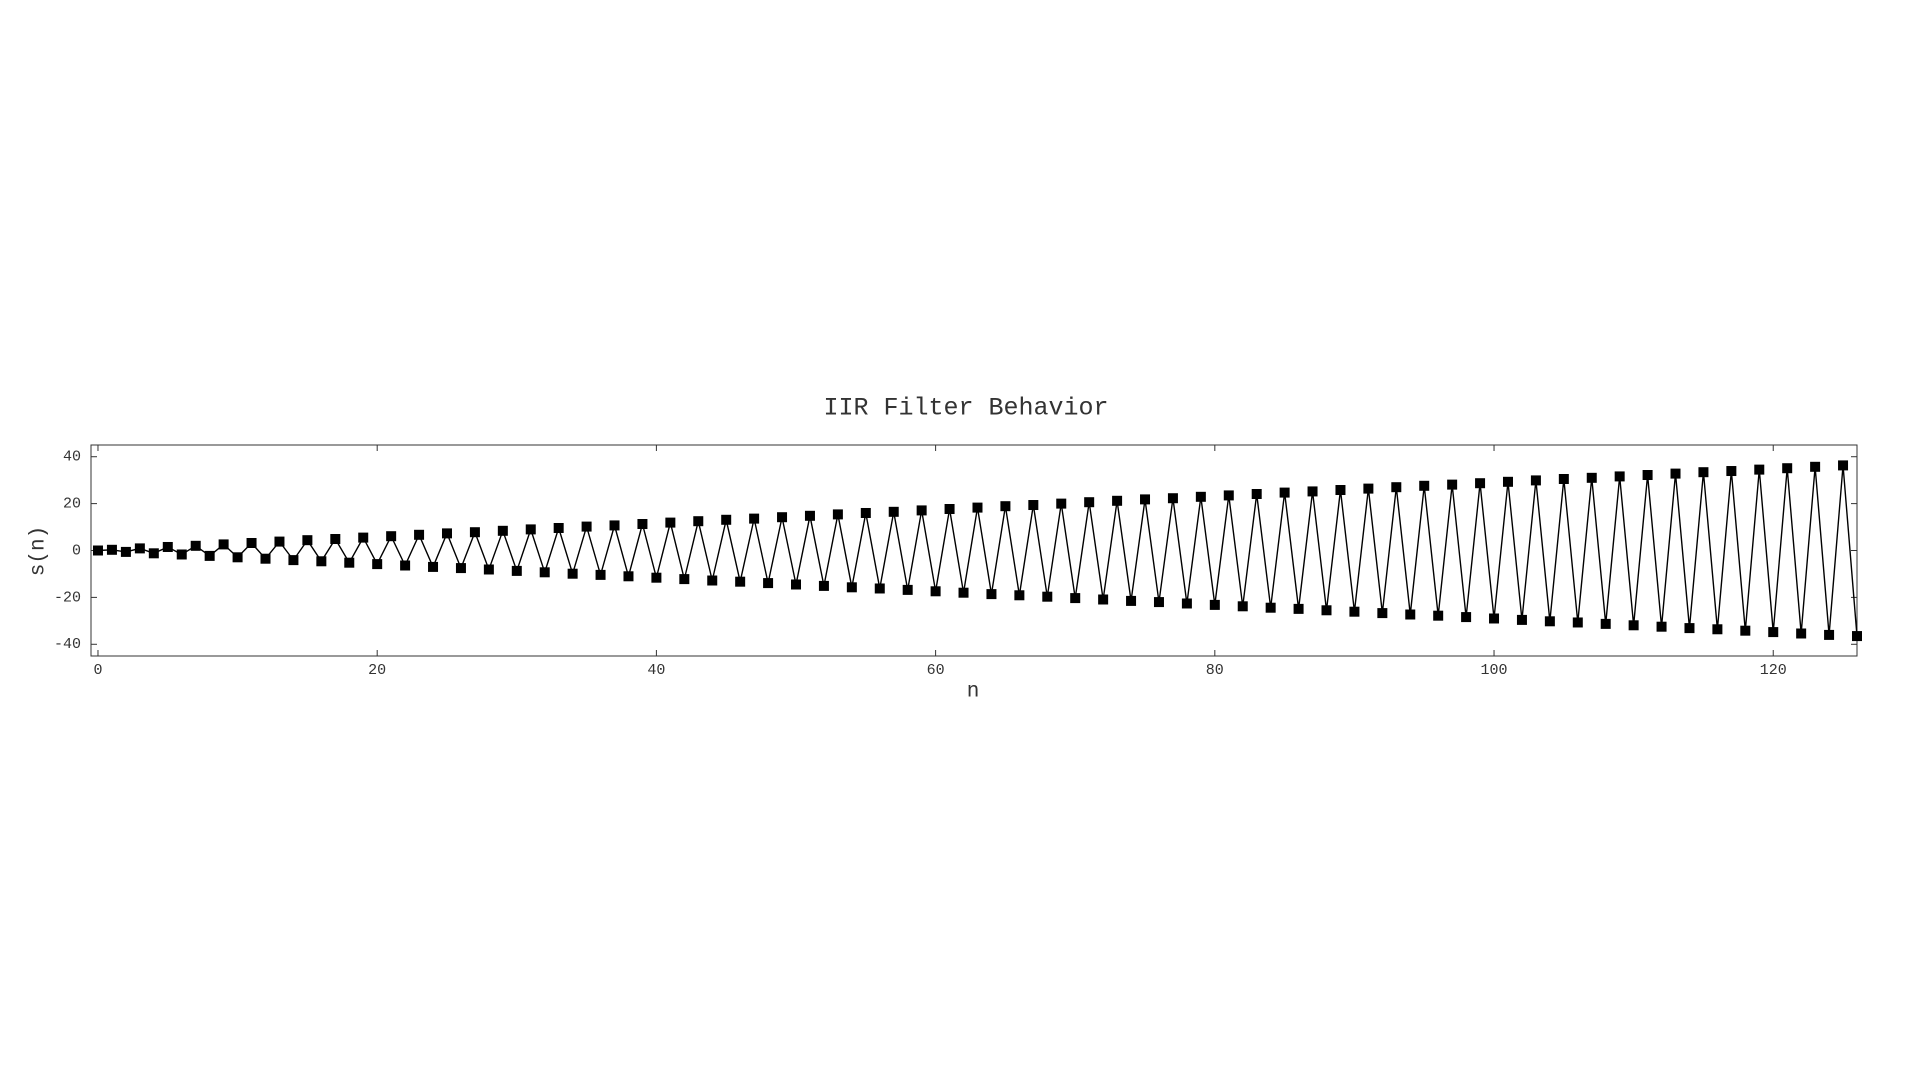 The image size is (1920, 1080). Describe the element at coordinates (67, 597) in the screenshot. I see `y-tick-label: -20` at that location.